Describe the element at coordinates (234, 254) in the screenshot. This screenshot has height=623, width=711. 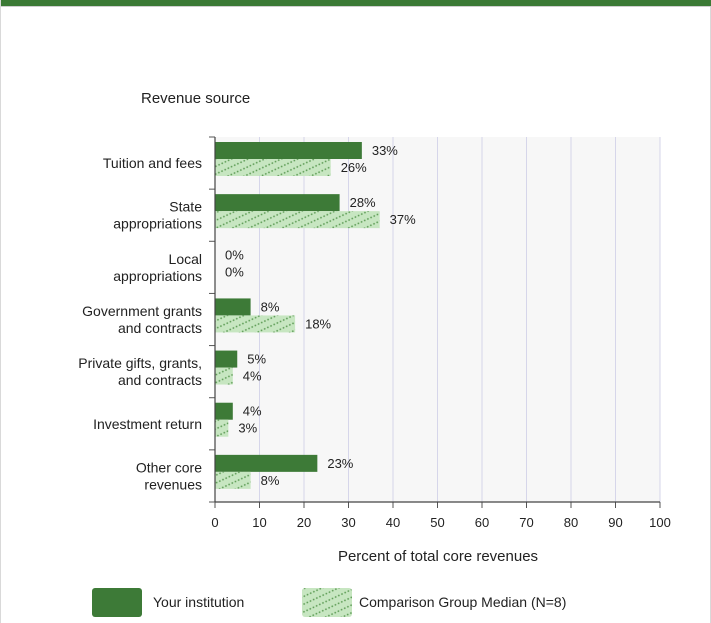
I see `value-label-institution-2: 0%` at that location.